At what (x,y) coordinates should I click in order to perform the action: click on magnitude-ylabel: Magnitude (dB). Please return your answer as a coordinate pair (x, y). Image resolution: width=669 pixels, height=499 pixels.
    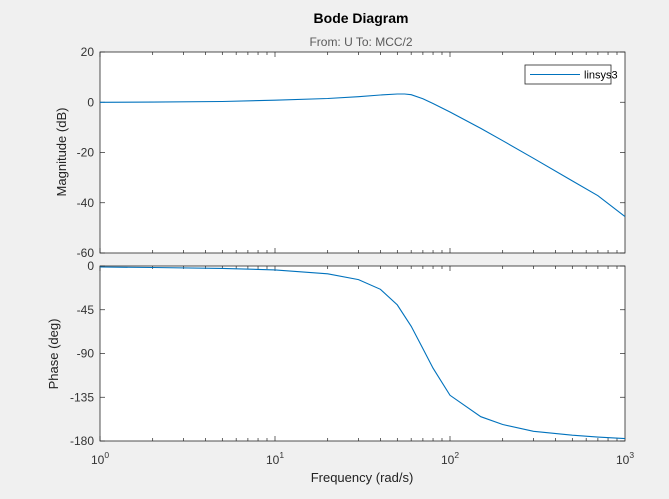
    Looking at the image, I should click on (61, 152).